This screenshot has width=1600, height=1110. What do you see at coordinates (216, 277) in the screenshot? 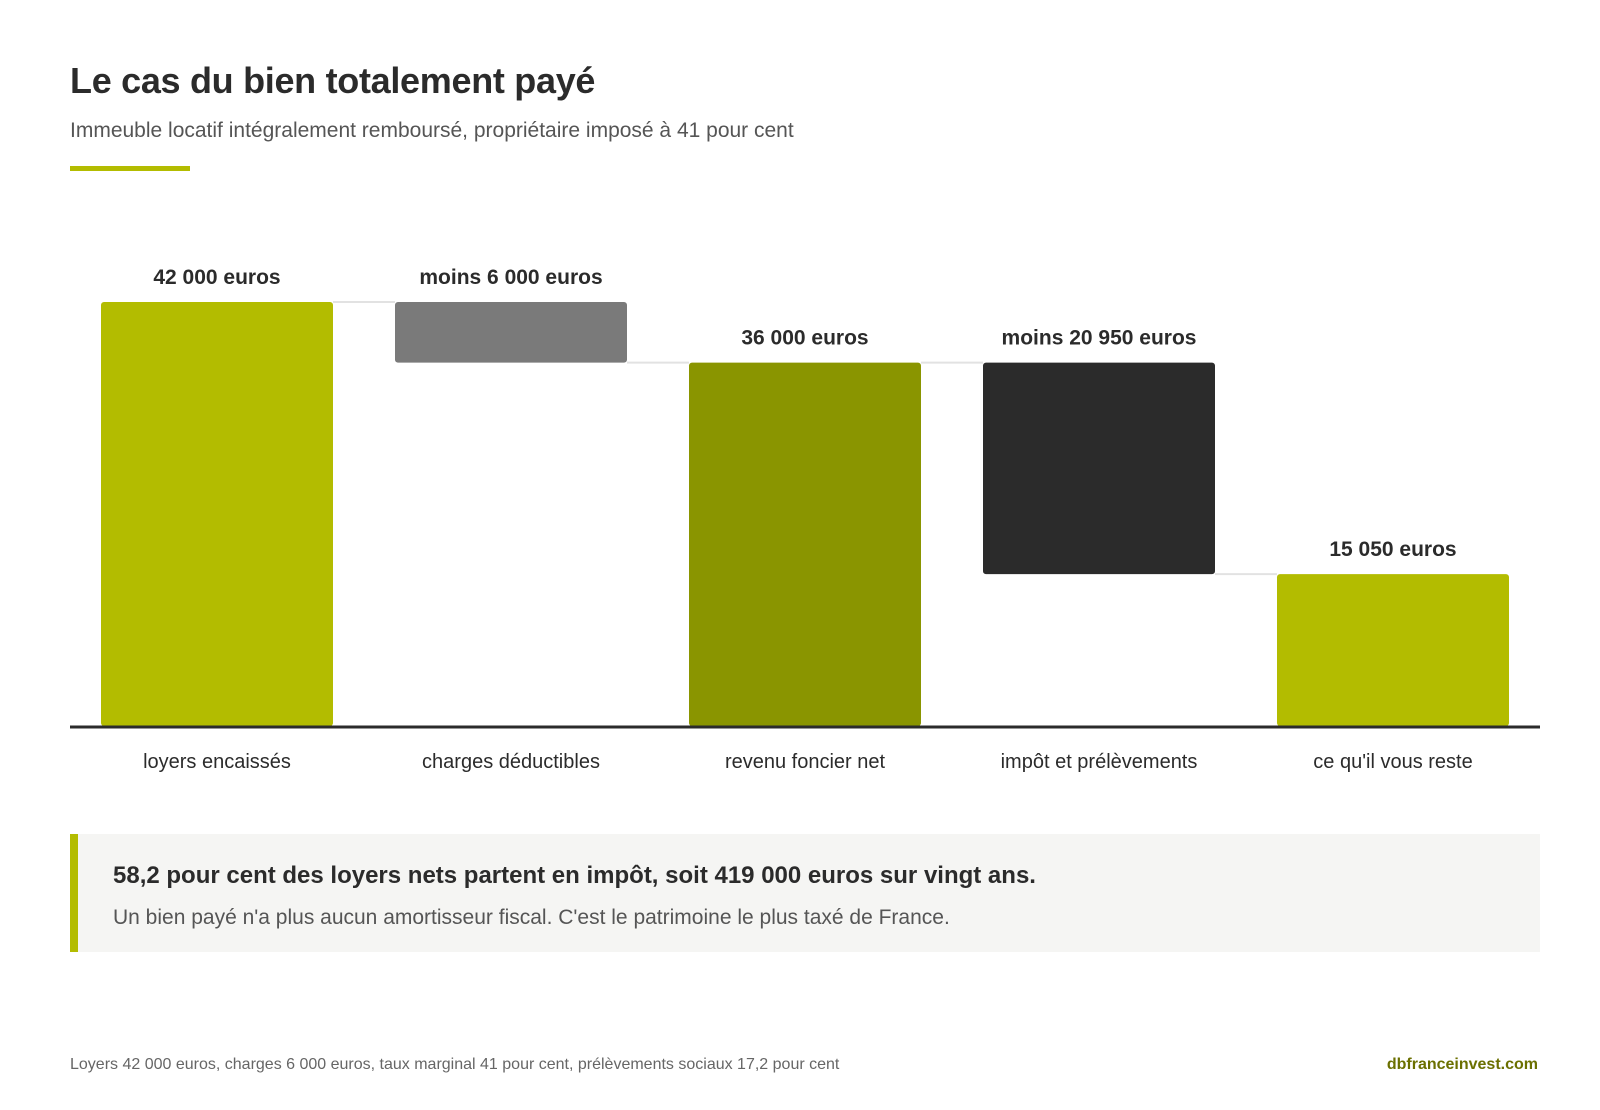
I see `data-label-1: 42 000 euros` at bounding box center [216, 277].